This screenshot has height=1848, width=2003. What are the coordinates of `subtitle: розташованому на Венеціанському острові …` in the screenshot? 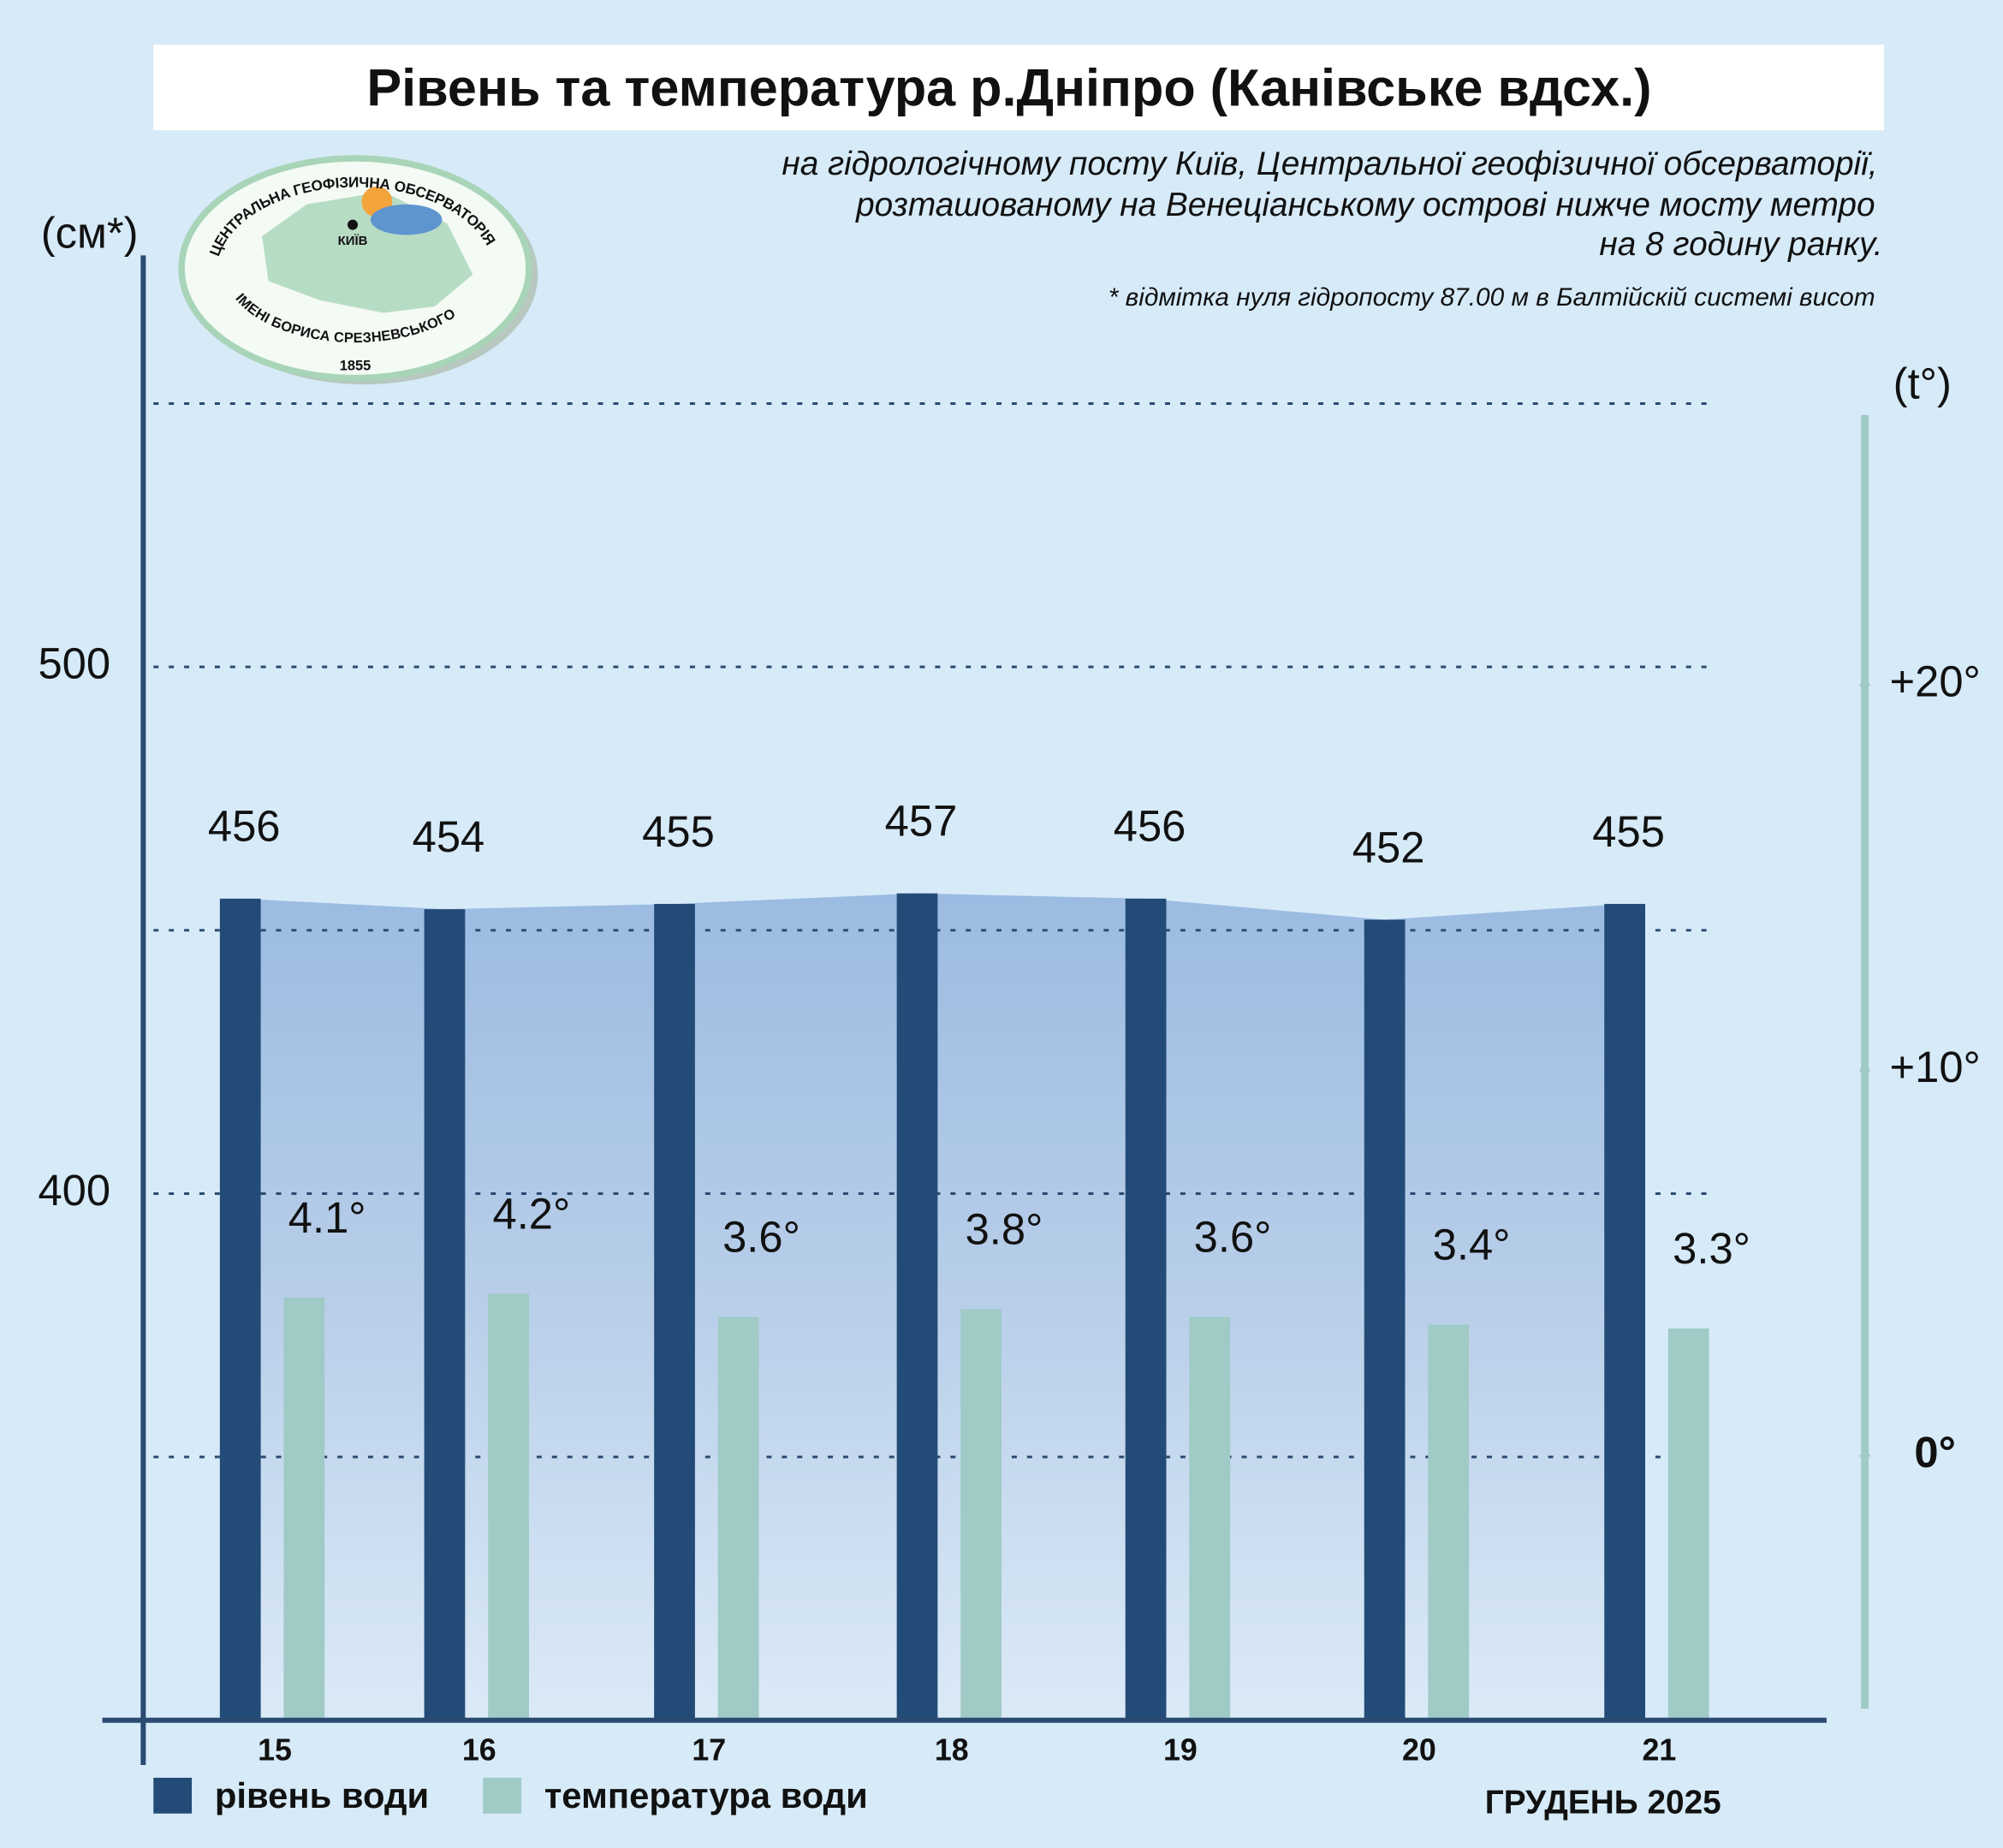 It's located at (1365, 205).